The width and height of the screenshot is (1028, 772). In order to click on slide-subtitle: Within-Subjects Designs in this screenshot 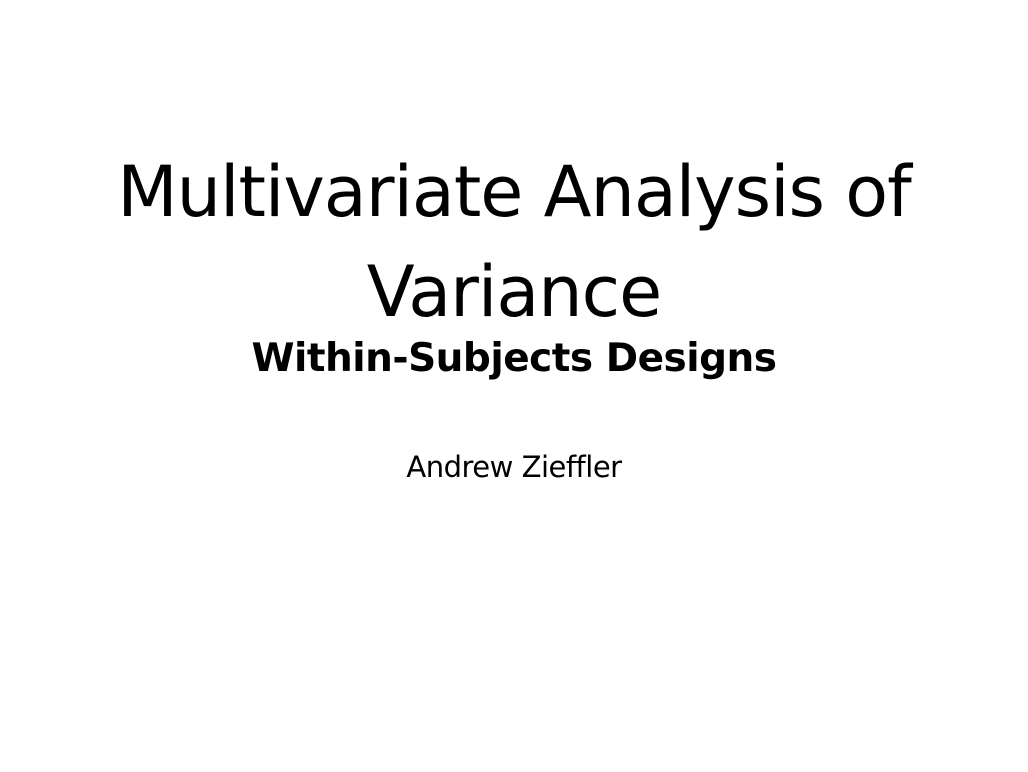, I will do `click(514, 358)`.